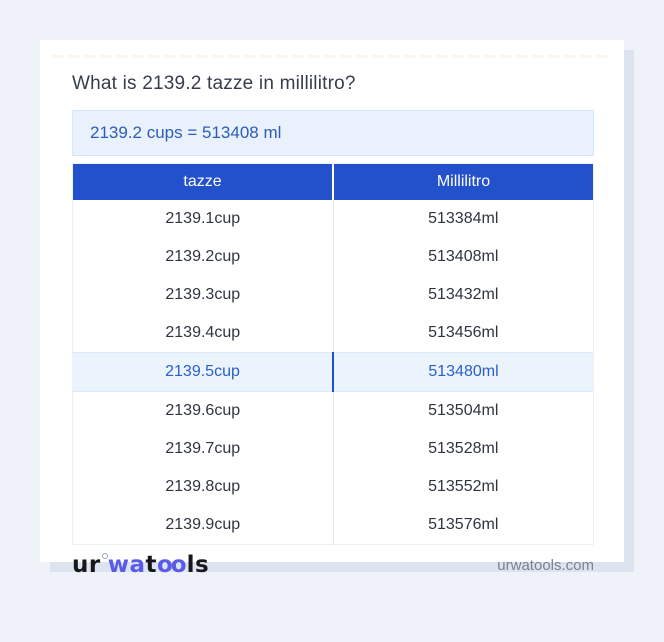 Image resolution: width=664 pixels, height=642 pixels. I want to click on table-header-row: tazze Millilitro, so click(333, 181).